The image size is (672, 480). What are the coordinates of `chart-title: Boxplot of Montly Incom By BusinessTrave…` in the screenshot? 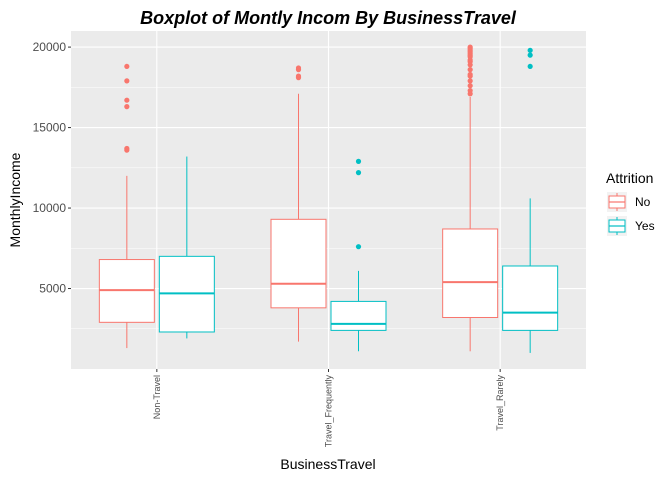 It's located at (328, 18).